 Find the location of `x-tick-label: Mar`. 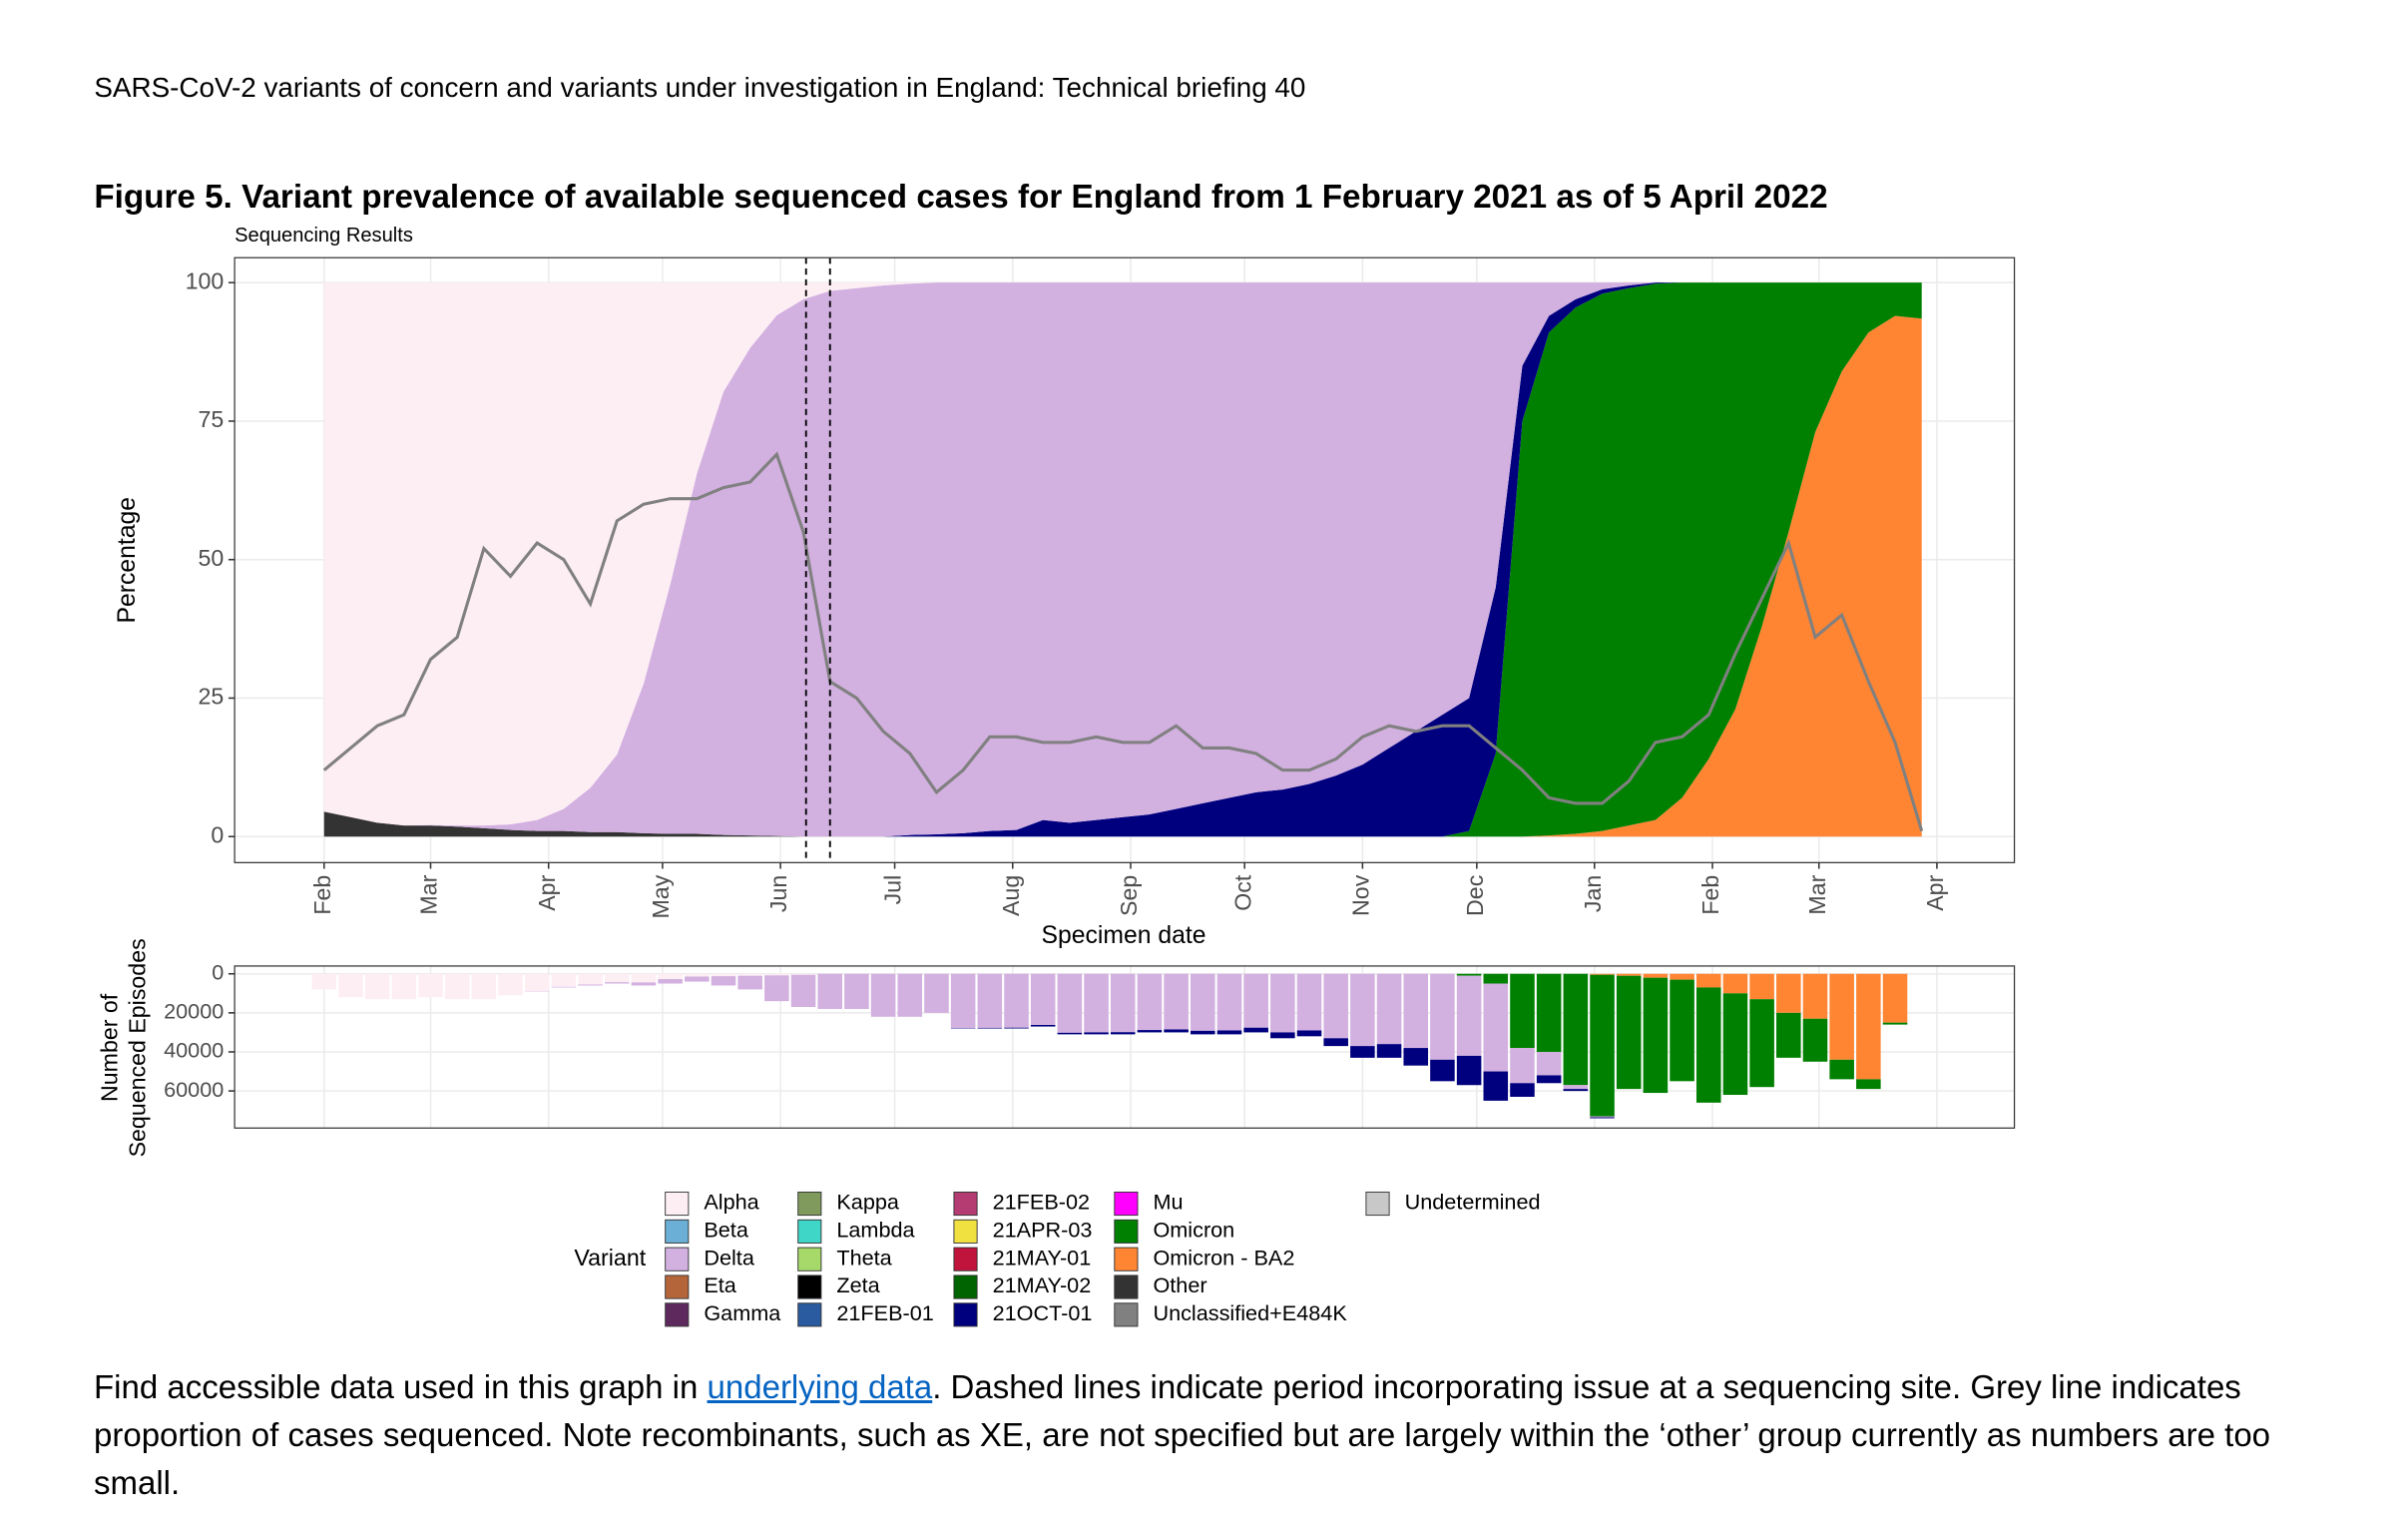

x-tick-label: Mar is located at coordinates (1817, 894).